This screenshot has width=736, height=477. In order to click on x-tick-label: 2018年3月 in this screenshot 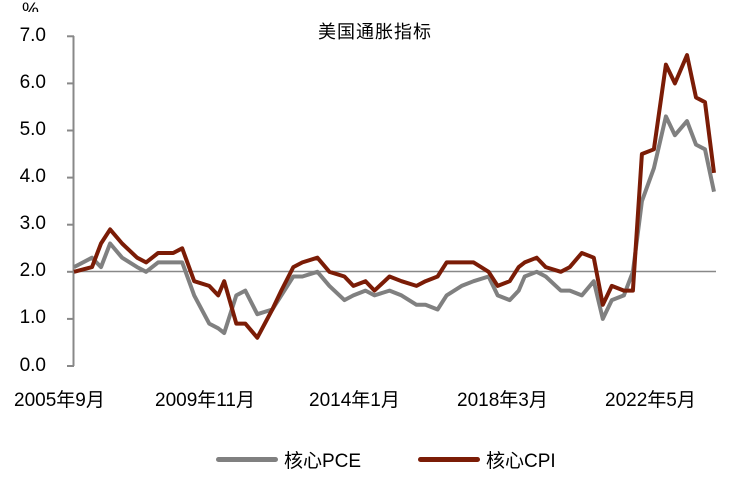, I will do `click(502, 400)`.